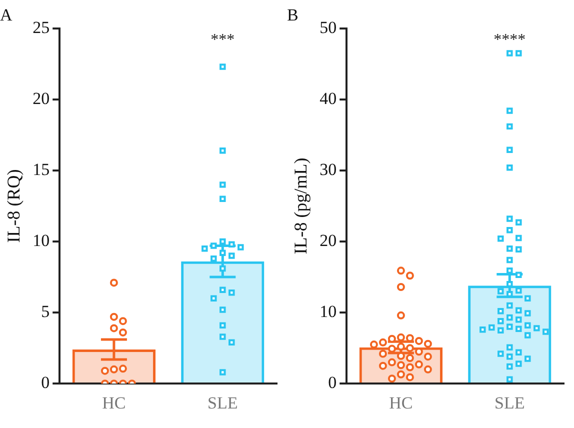  What do you see at coordinates (328, 27) in the screenshot?
I see `y-tick-label: 50` at bounding box center [328, 27].